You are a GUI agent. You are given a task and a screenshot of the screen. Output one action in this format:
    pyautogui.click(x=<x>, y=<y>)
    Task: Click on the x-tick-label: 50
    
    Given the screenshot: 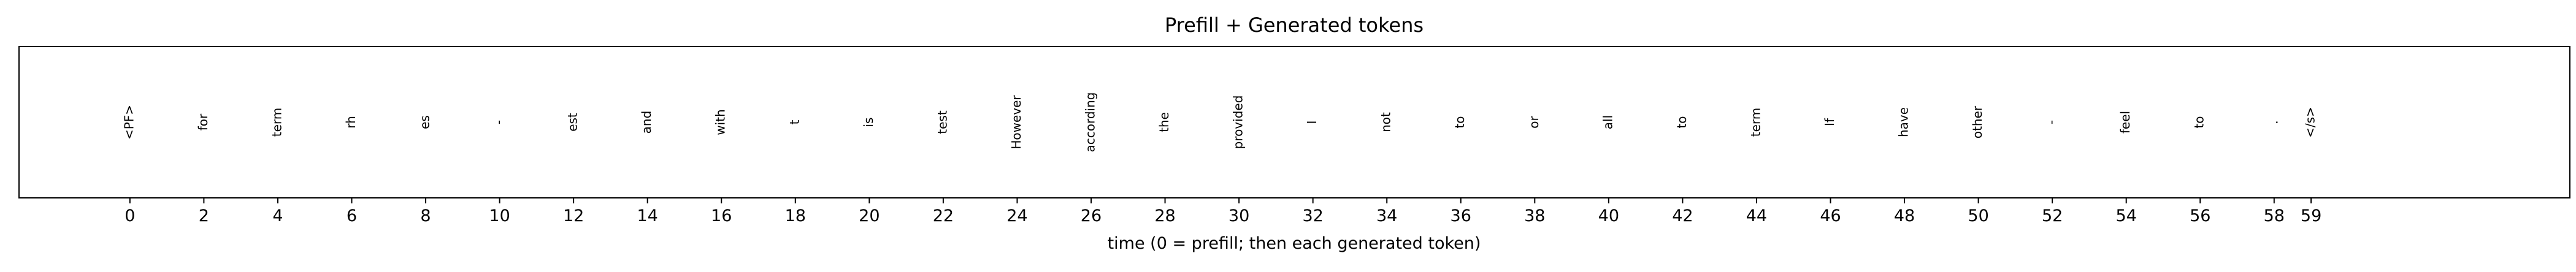 What is the action you would take?
    pyautogui.click(x=1978, y=215)
    